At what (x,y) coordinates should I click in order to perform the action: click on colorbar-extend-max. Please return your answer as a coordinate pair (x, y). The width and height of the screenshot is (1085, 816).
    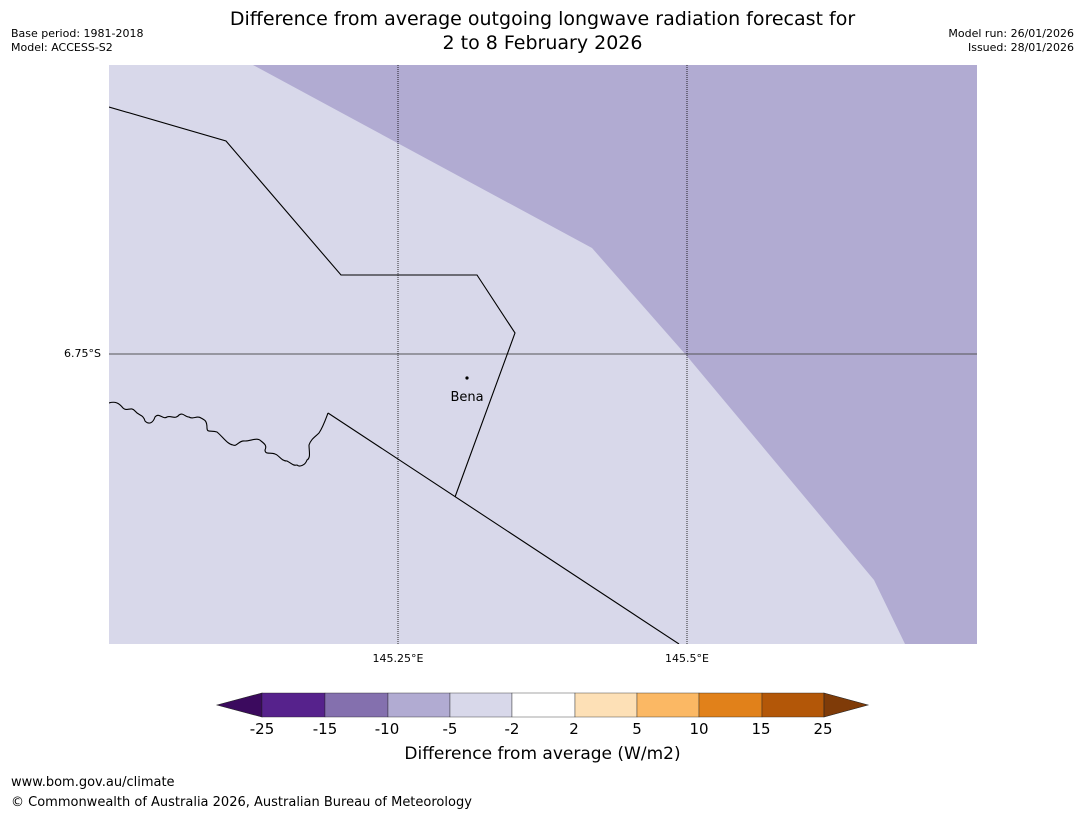
    Looking at the image, I should click on (846, 705).